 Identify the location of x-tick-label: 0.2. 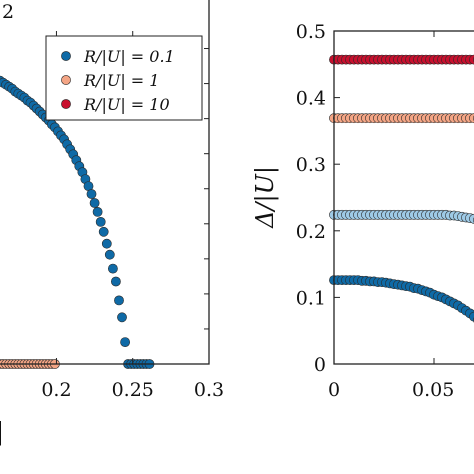
(56, 390).